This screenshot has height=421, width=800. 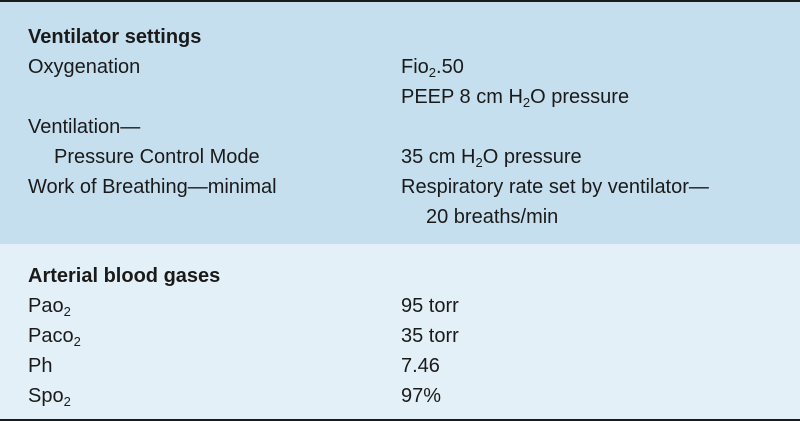 I want to click on abg-heading-row: Arterial blood gases, so click(x=400, y=276).